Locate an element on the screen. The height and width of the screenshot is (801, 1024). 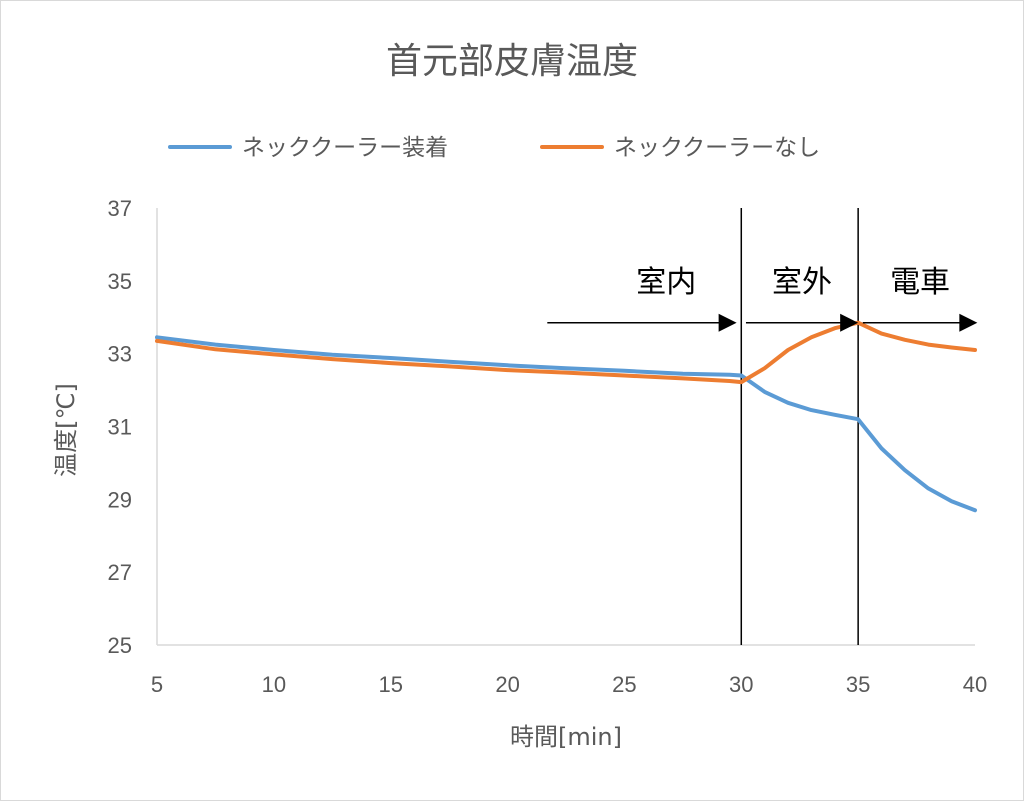
x-tick-label: 35 is located at coordinates (858, 684).